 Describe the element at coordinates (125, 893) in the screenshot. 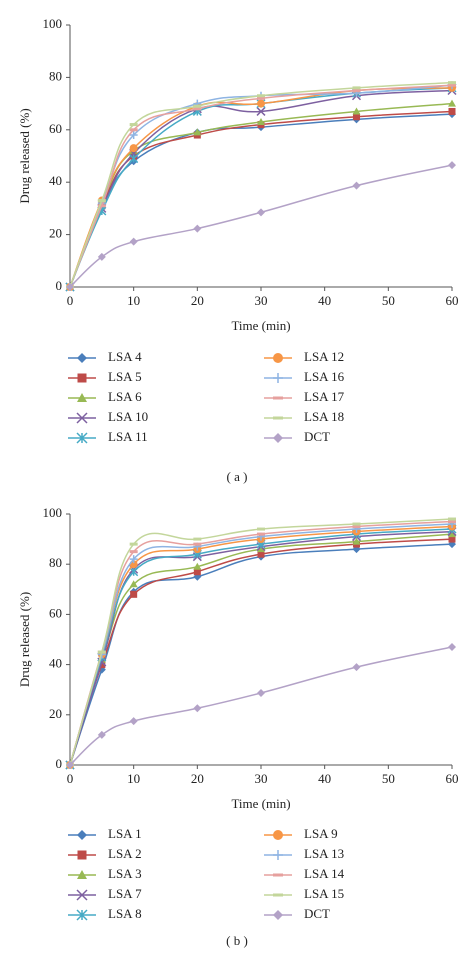

I see `legend-label: LSA 7` at that location.